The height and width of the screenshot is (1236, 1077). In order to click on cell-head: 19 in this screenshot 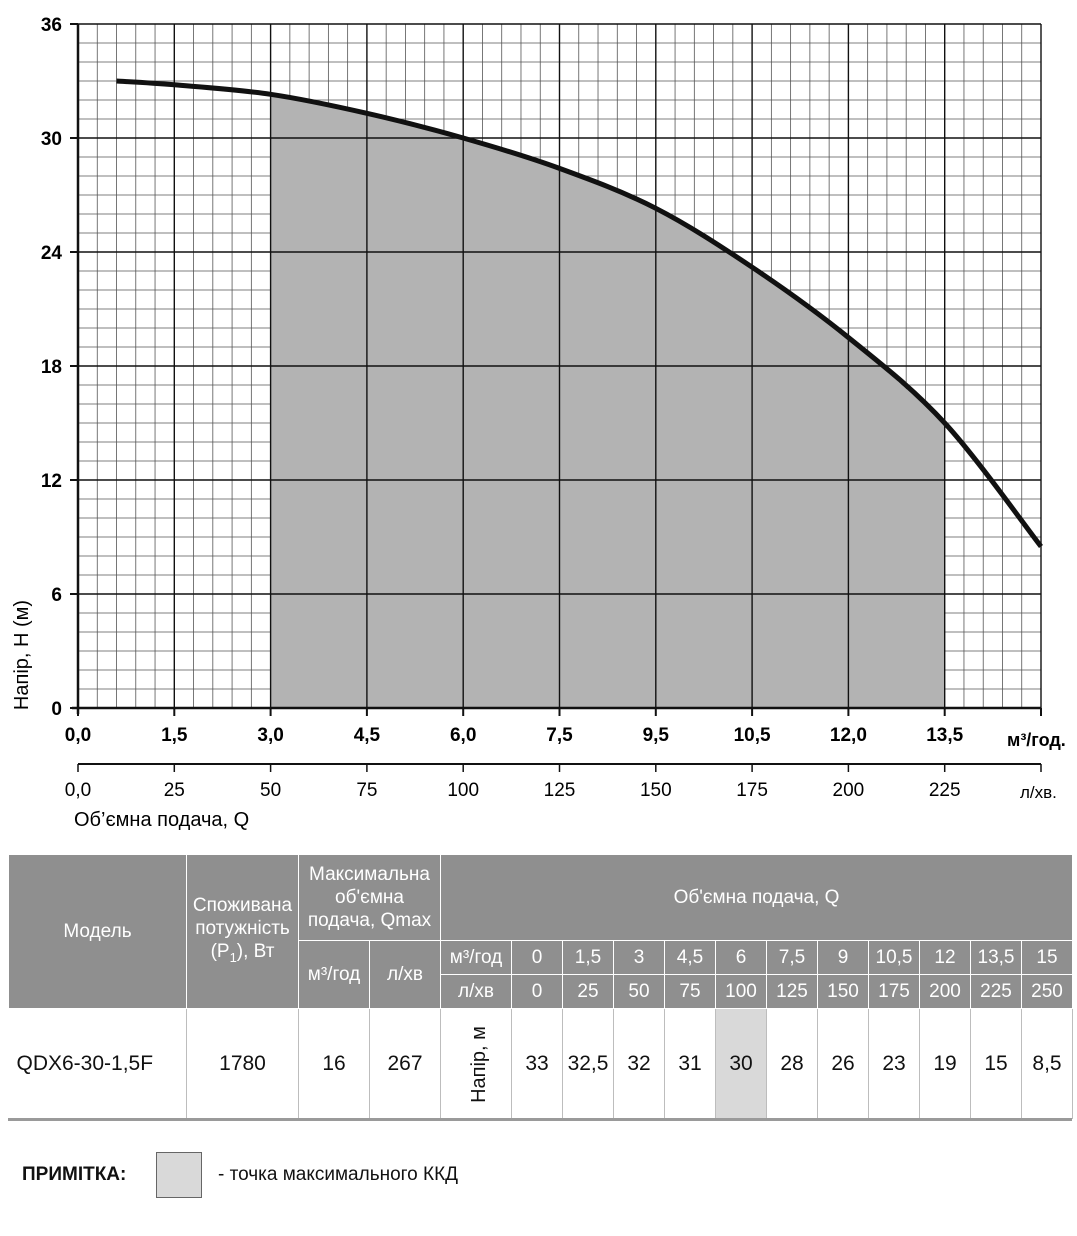, I will do `click(945, 1063)`.